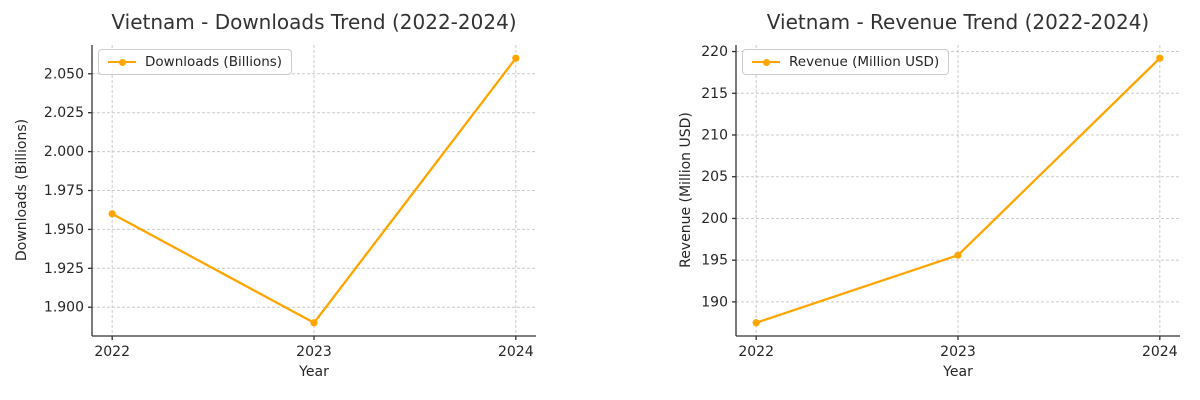 This screenshot has width=1200, height=400. Describe the element at coordinates (714, 136) in the screenshot. I see `y-tick-label: 210` at that location.